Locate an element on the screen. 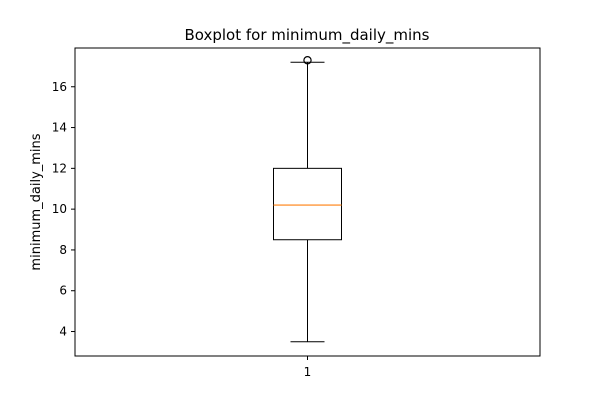 The width and height of the screenshot is (600, 400). y-axis-ticks: 4 6 8 10 12 14 16 is located at coordinates (63, 209).